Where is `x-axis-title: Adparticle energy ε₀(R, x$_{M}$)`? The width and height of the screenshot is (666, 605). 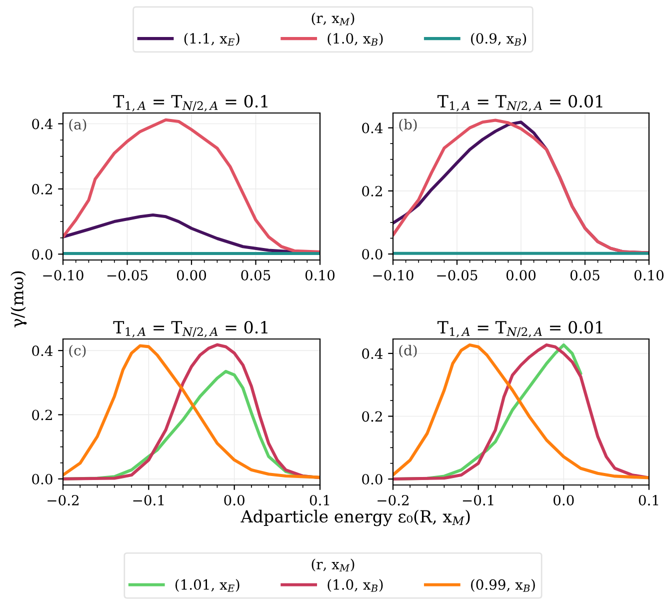
x-axis-title: Adparticle energy ε₀(R, x$_{M}$) is located at coordinates (355, 518).